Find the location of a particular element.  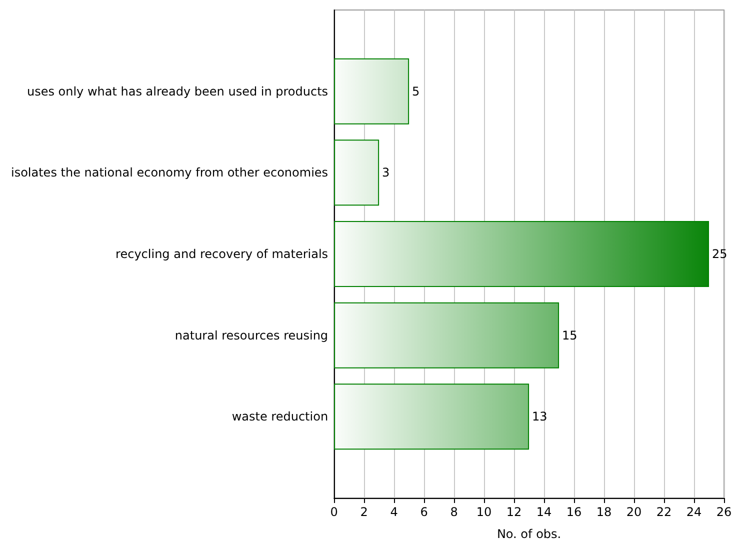

y-tick-label: uses only what has already been used in products is located at coordinates (177, 91).